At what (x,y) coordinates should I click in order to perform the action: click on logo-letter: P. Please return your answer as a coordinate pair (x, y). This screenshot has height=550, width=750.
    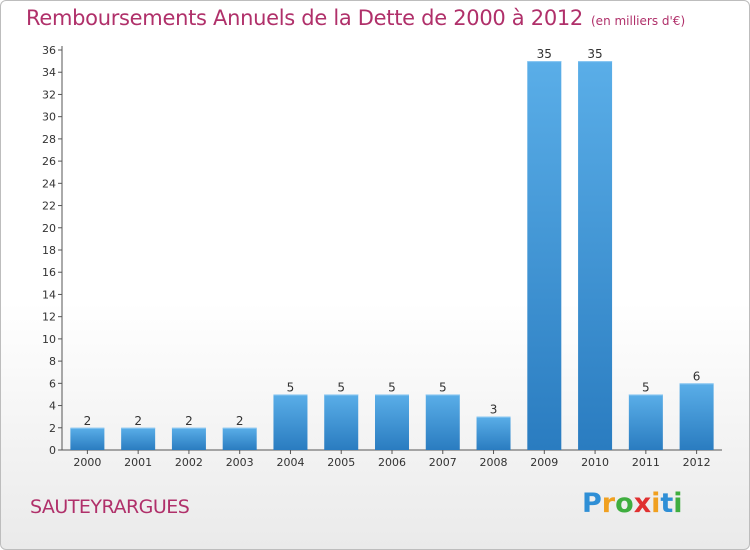
    Looking at the image, I should click on (592, 503).